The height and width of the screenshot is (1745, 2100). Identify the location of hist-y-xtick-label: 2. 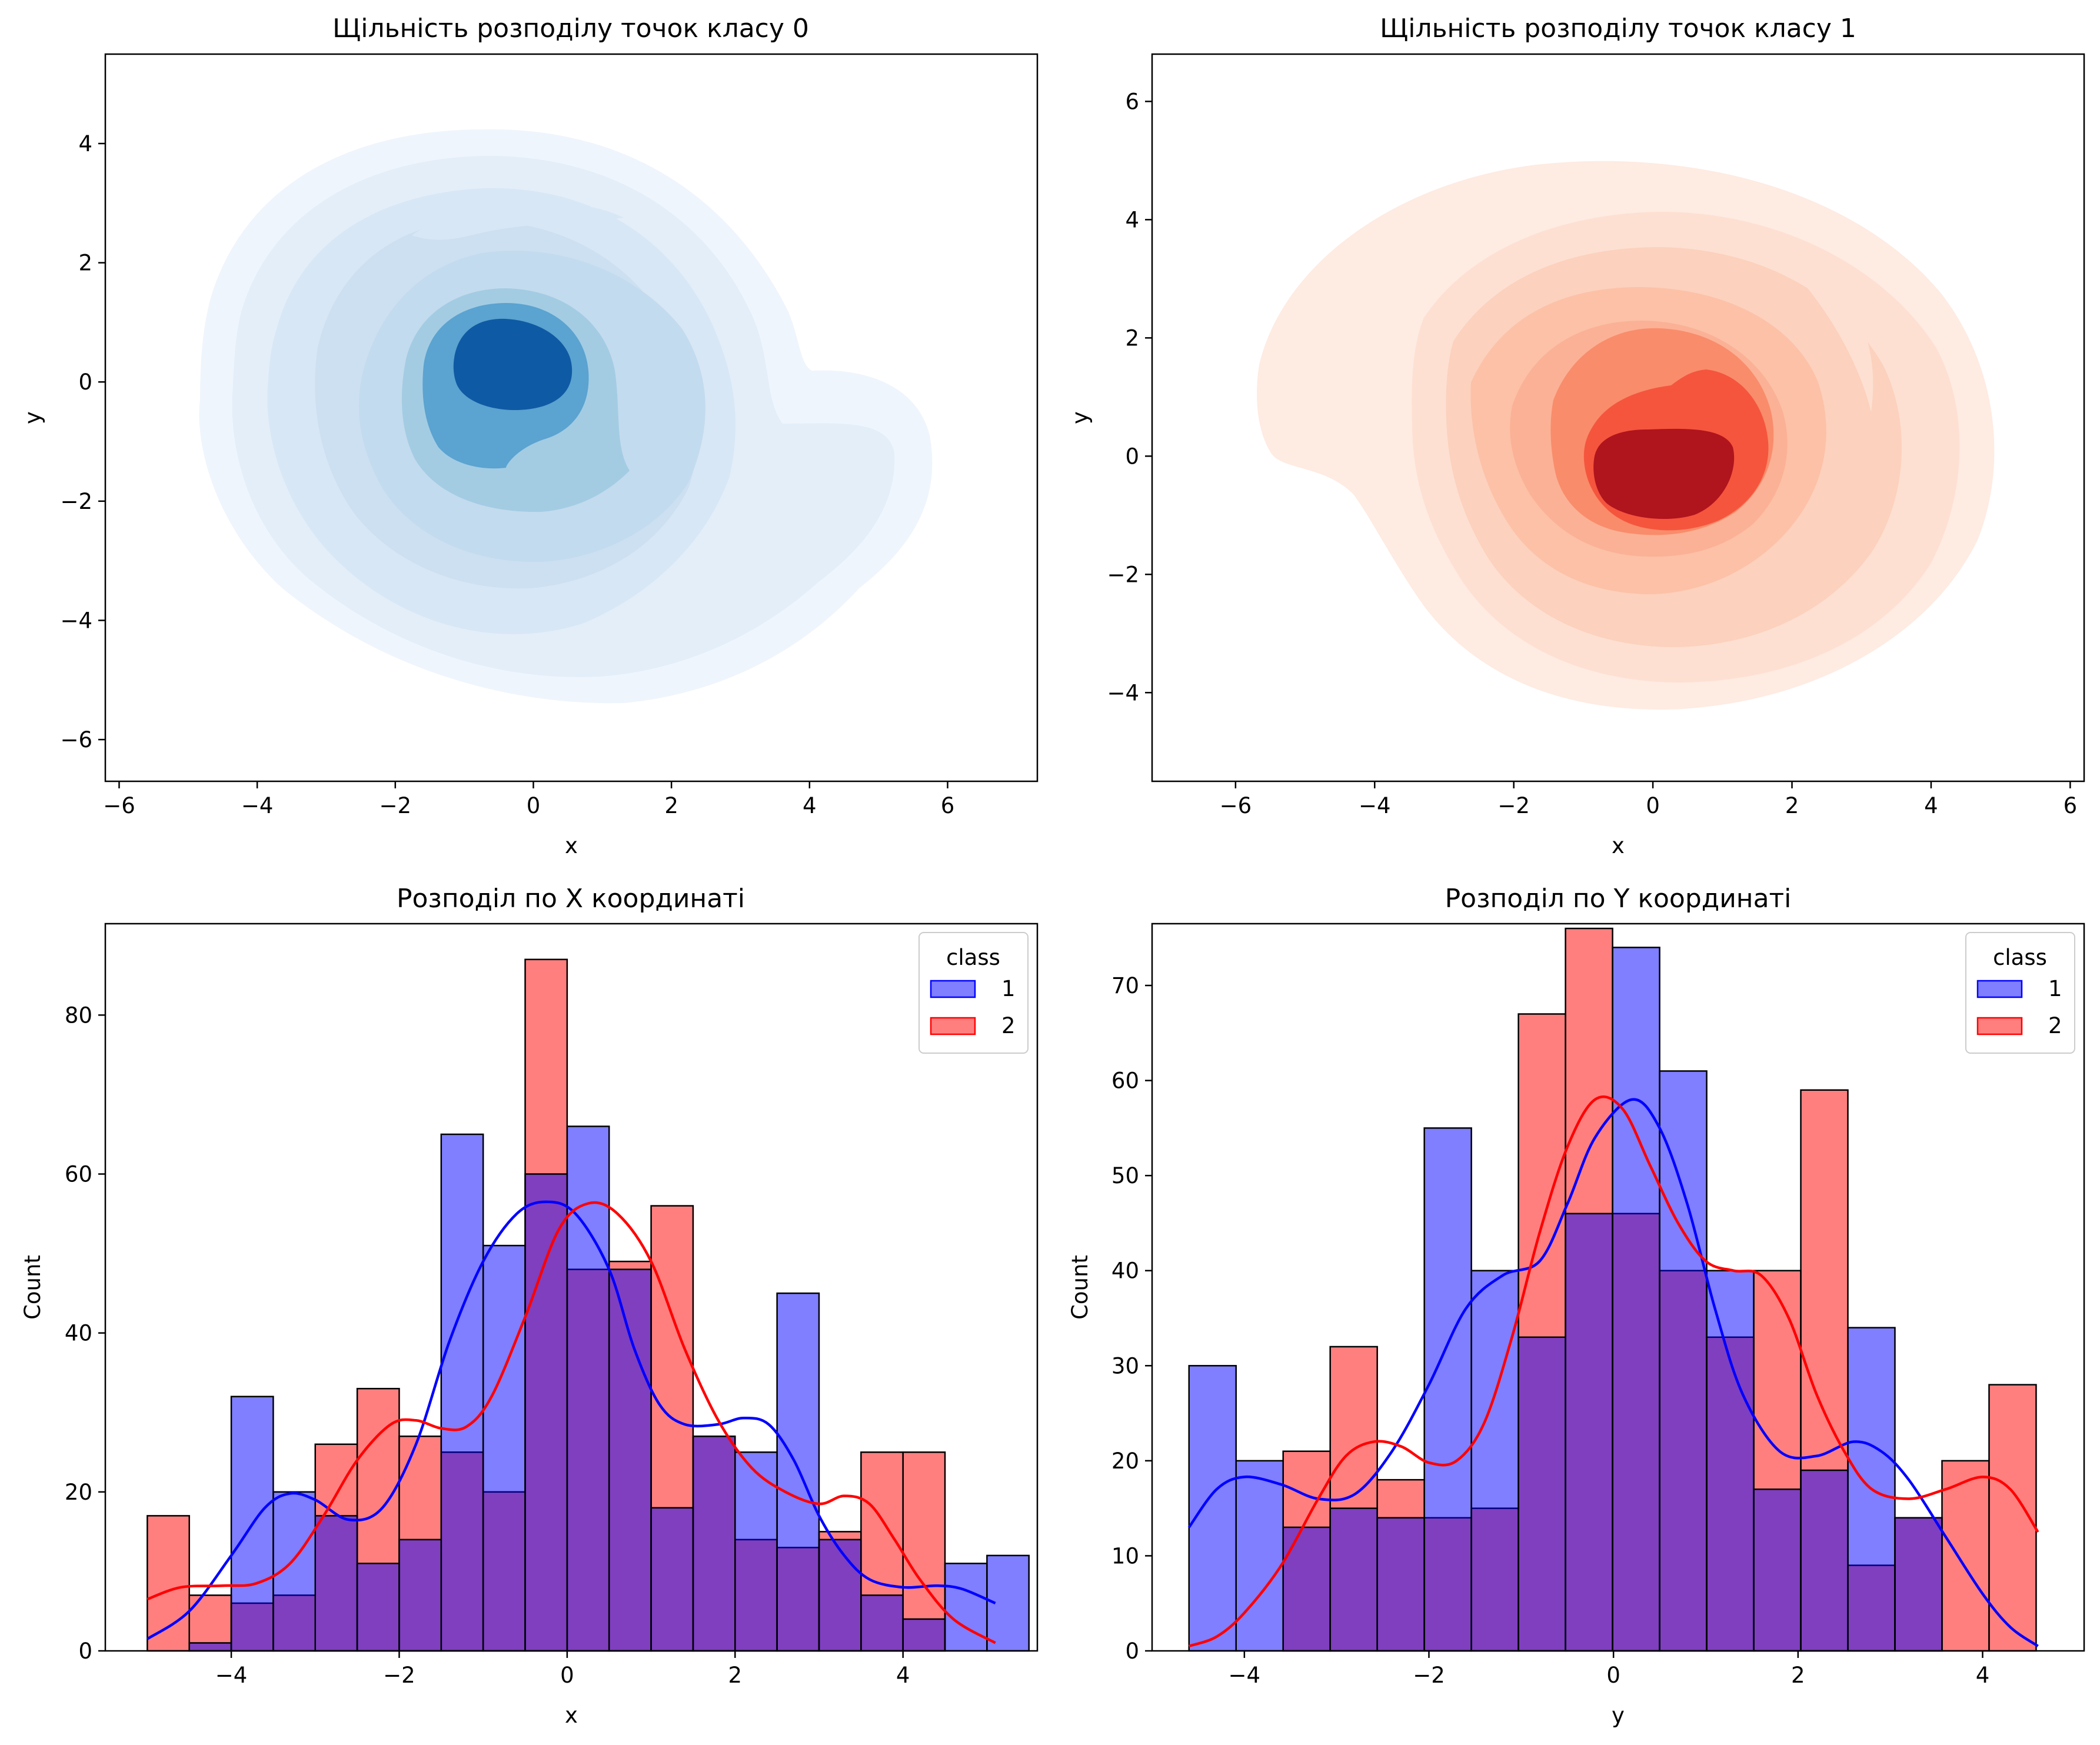
(1798, 1675).